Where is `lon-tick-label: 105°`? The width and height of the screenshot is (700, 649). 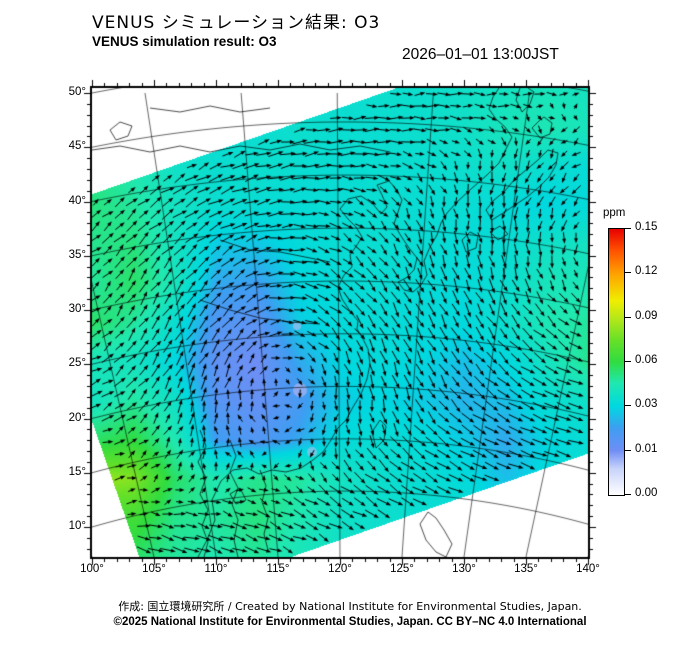
lon-tick-label: 105° is located at coordinates (154, 569).